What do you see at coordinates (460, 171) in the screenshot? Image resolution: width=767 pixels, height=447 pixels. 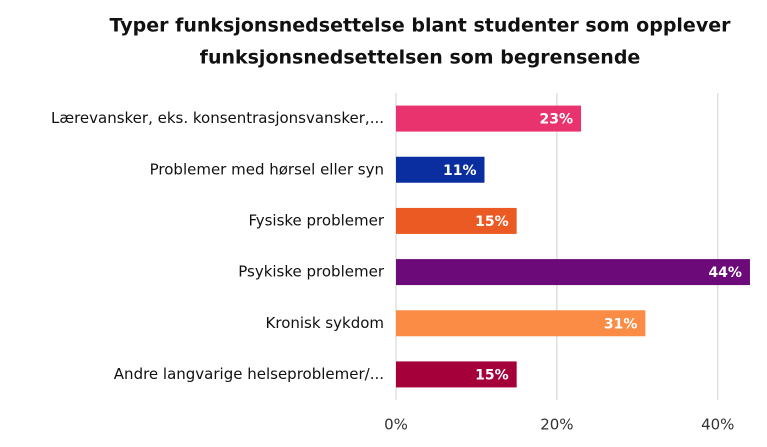 I see `value-label: 11%` at bounding box center [460, 171].